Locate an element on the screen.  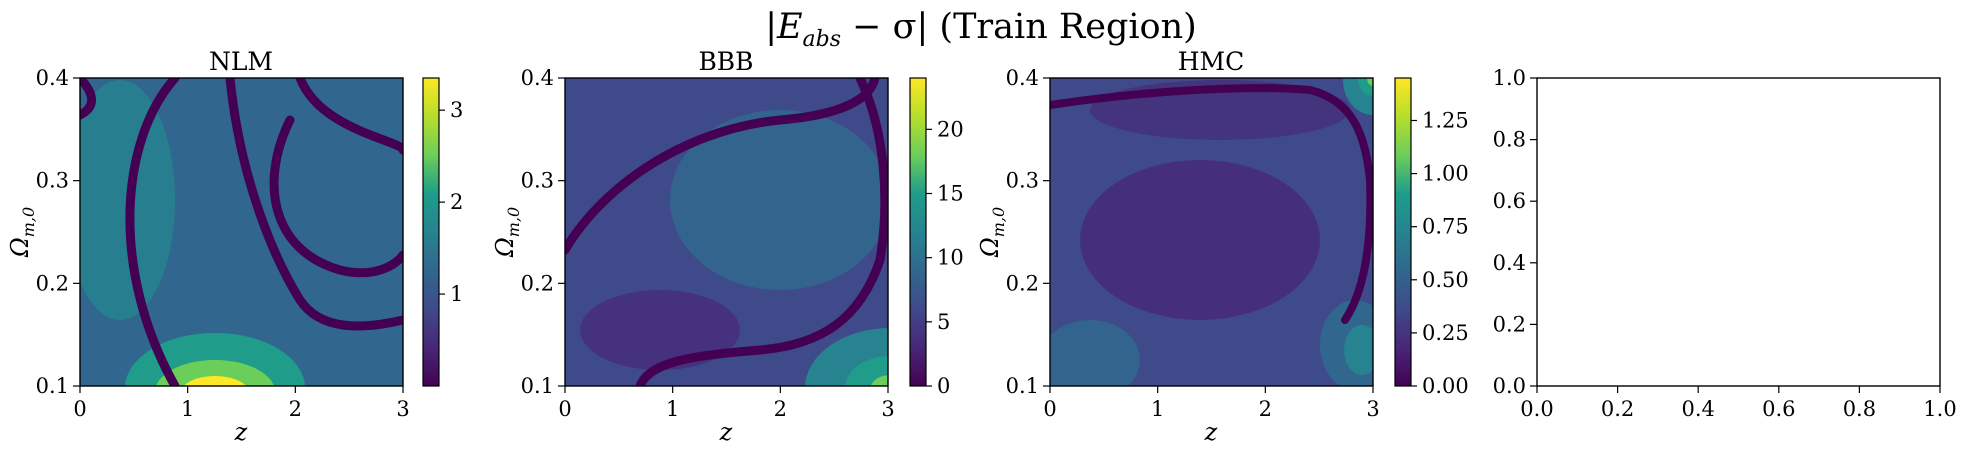
heatmap-bbb-region-lower is located at coordinates (660, 330).